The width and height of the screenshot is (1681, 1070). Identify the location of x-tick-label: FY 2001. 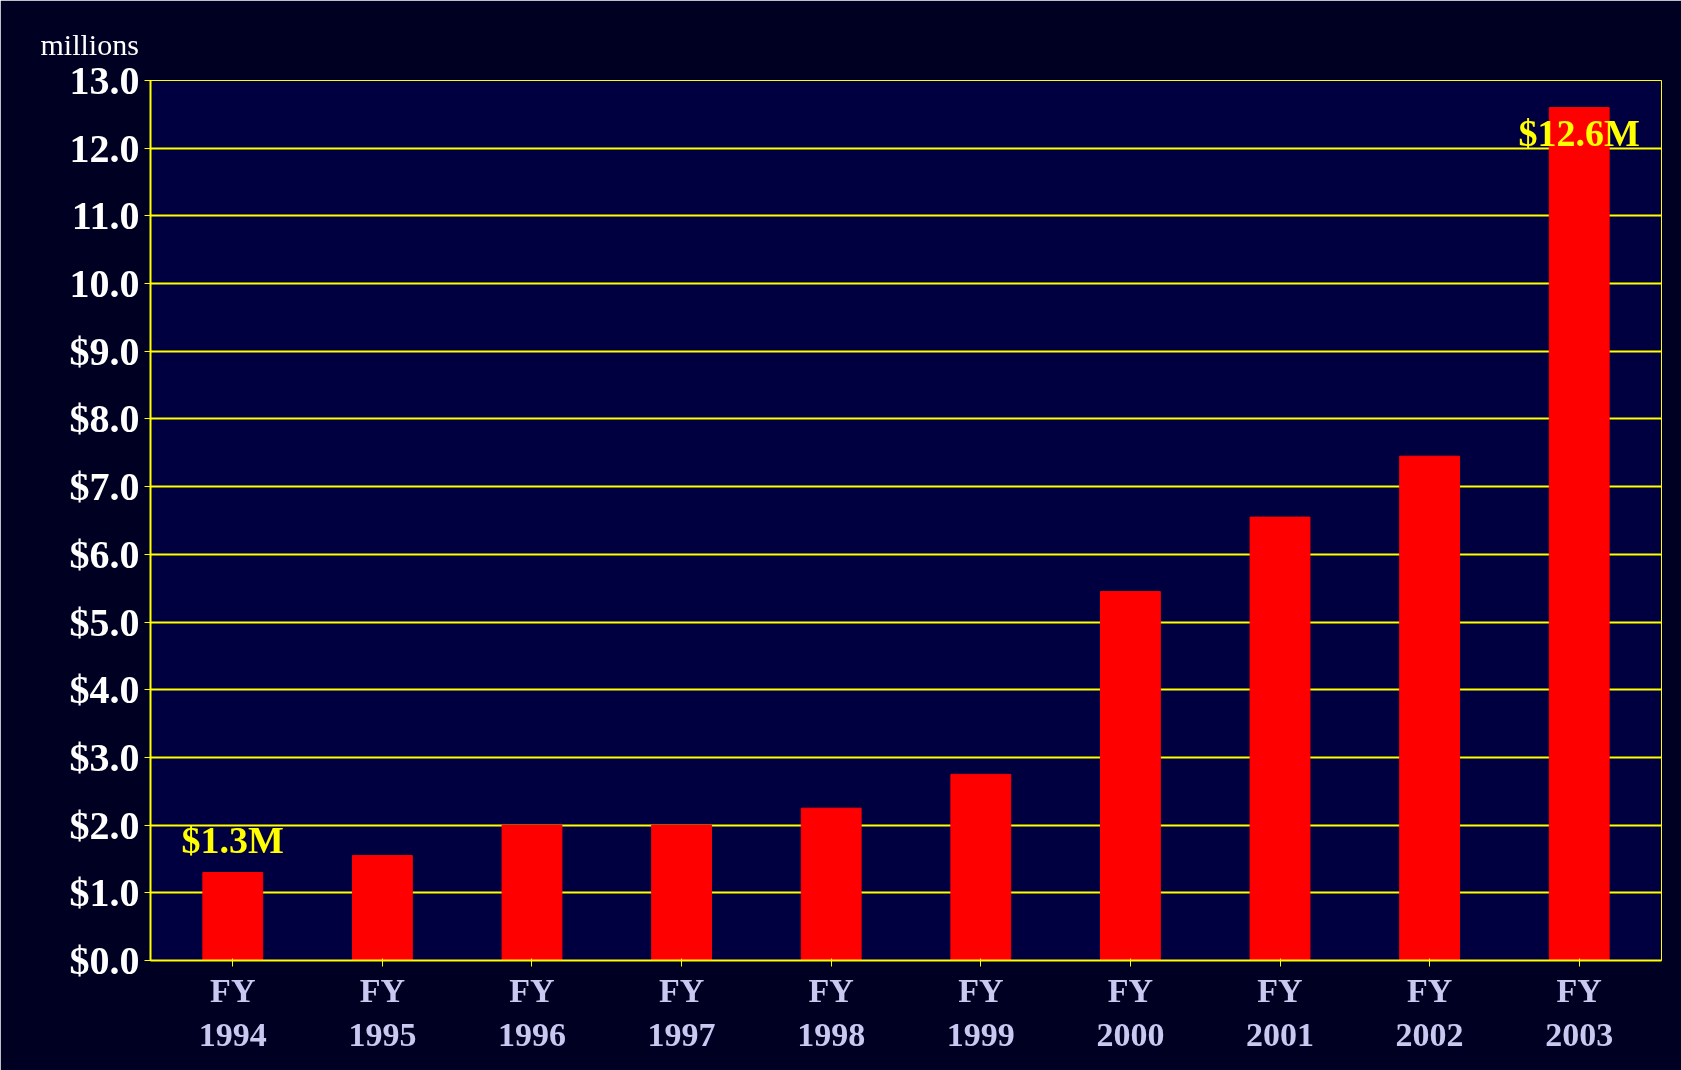
(1280, 1012).